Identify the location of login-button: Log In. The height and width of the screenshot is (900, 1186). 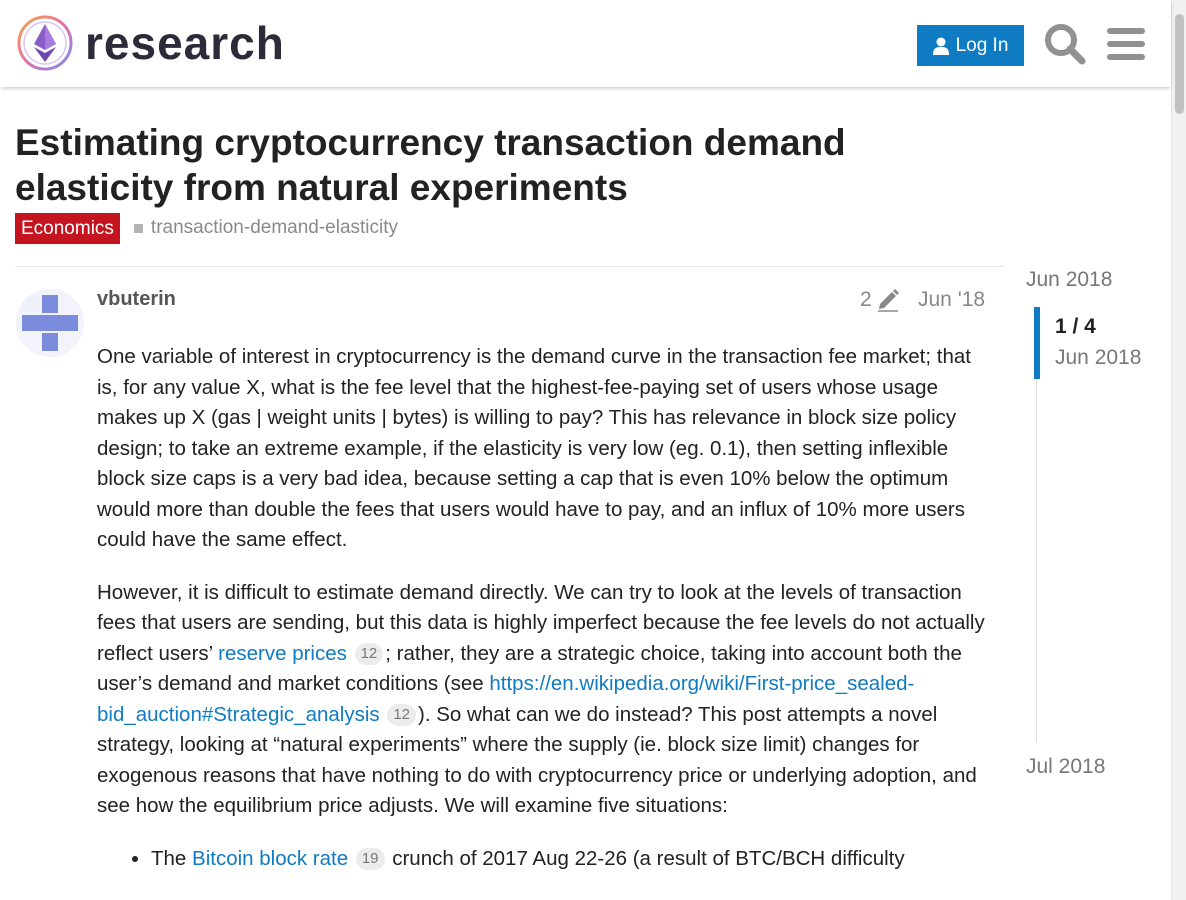
(970, 45).